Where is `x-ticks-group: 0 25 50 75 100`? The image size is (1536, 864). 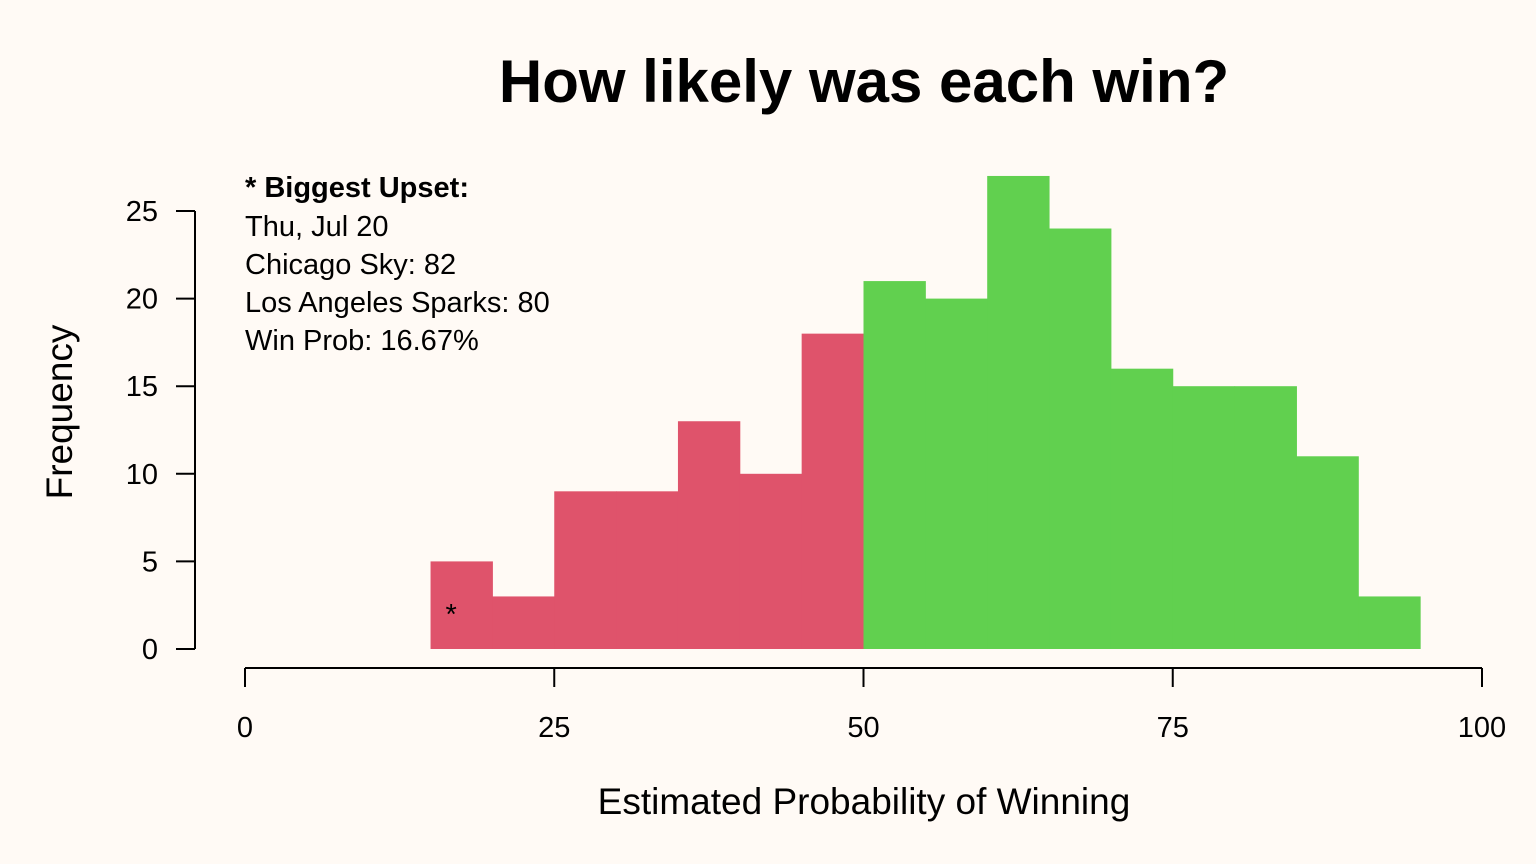 x-ticks-group: 0 25 50 75 100 is located at coordinates (871, 706).